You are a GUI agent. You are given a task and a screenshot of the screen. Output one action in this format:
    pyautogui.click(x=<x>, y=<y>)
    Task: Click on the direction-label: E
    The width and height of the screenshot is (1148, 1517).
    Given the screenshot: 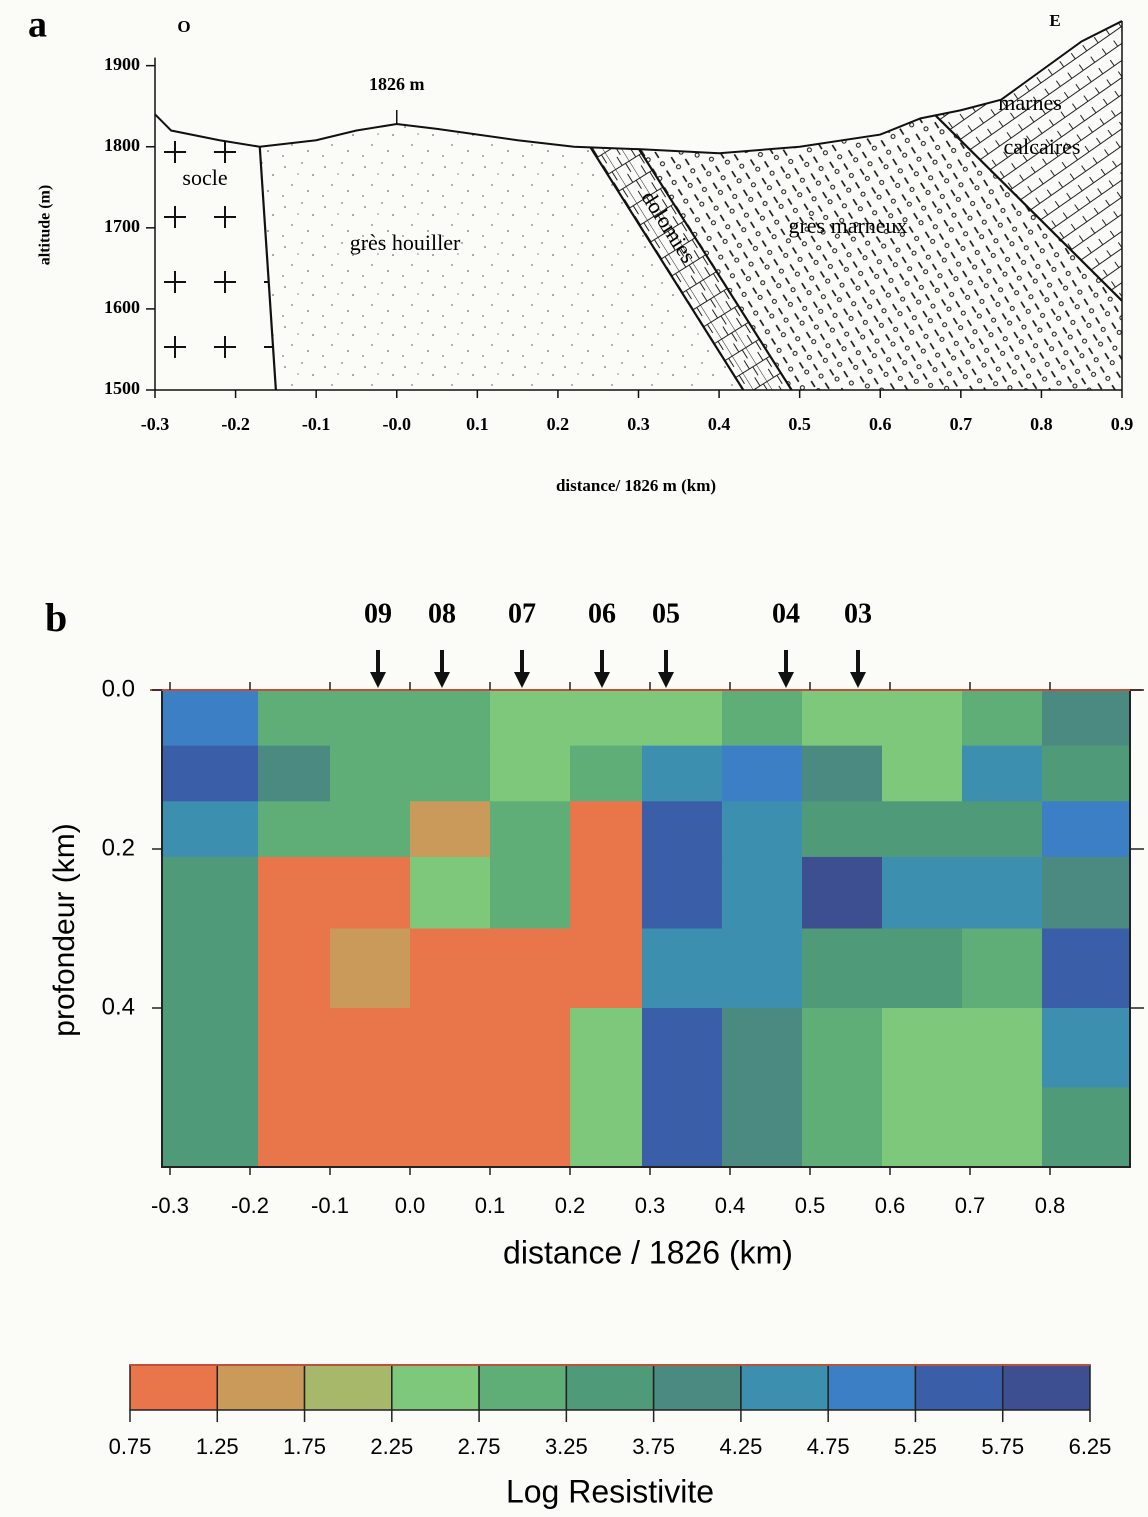 What is the action you would take?
    pyautogui.click(x=1054, y=20)
    